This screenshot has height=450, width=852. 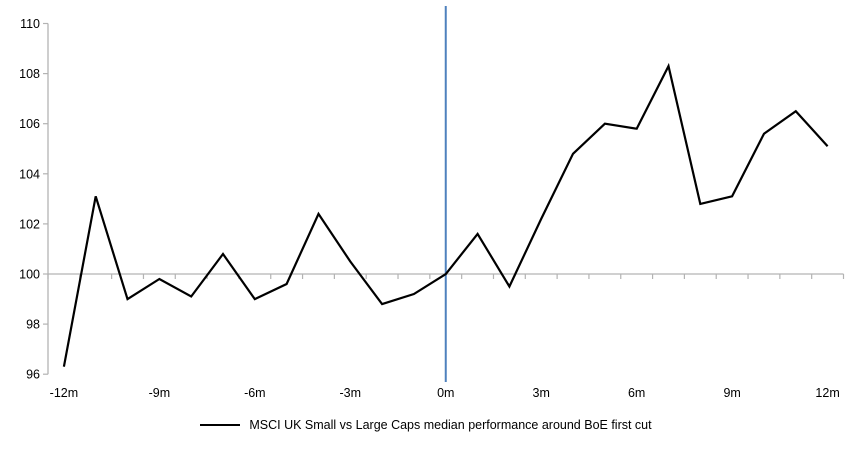 I want to click on x-tick-label: -3m, so click(x=351, y=393).